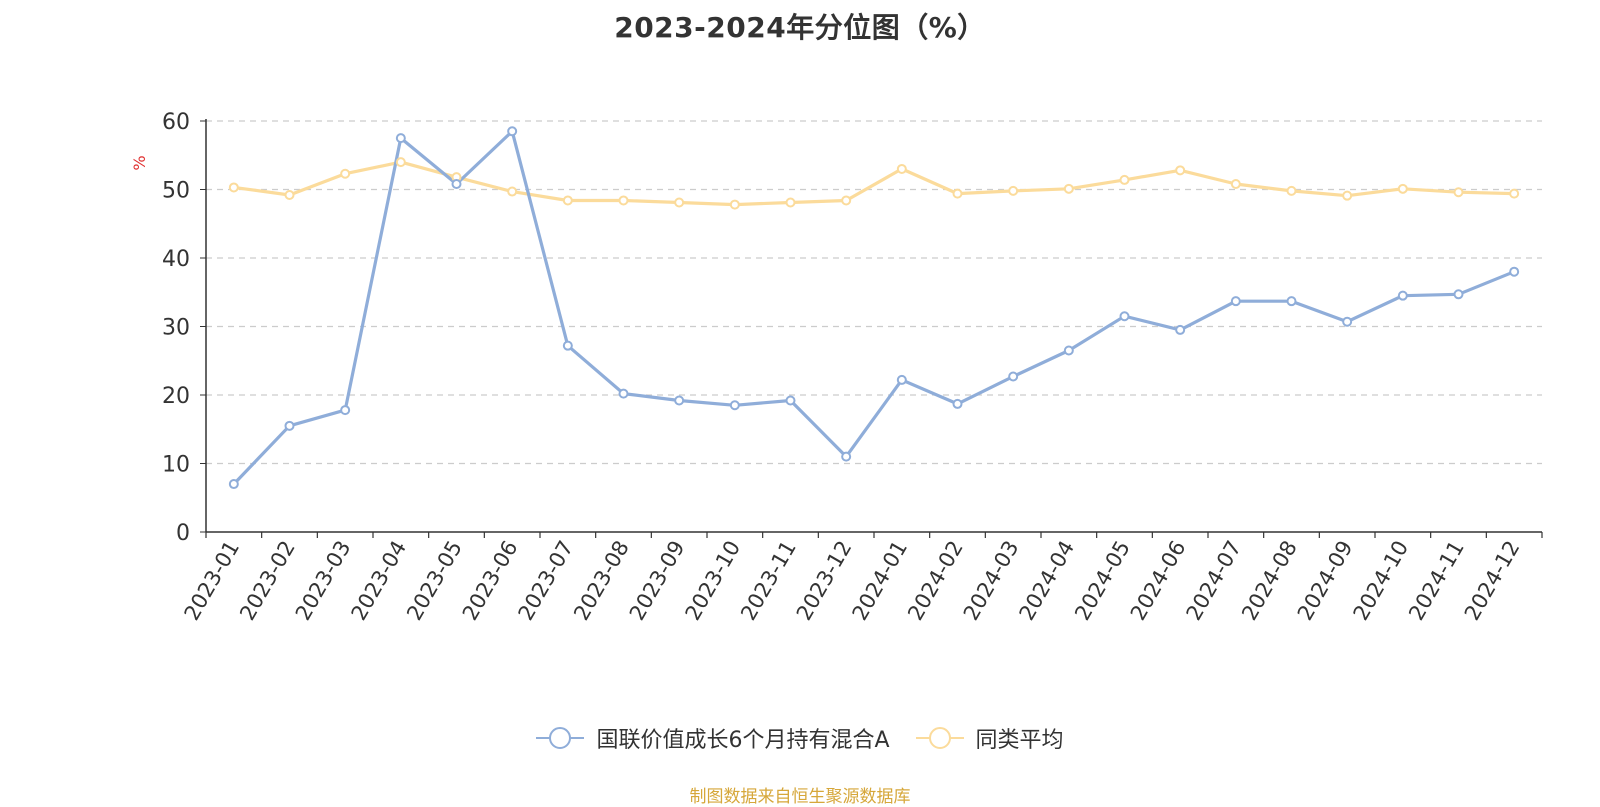 The width and height of the screenshot is (1600, 807). What do you see at coordinates (991, 581) in the screenshot?
I see `x-tick-label: 2024-03` at bounding box center [991, 581].